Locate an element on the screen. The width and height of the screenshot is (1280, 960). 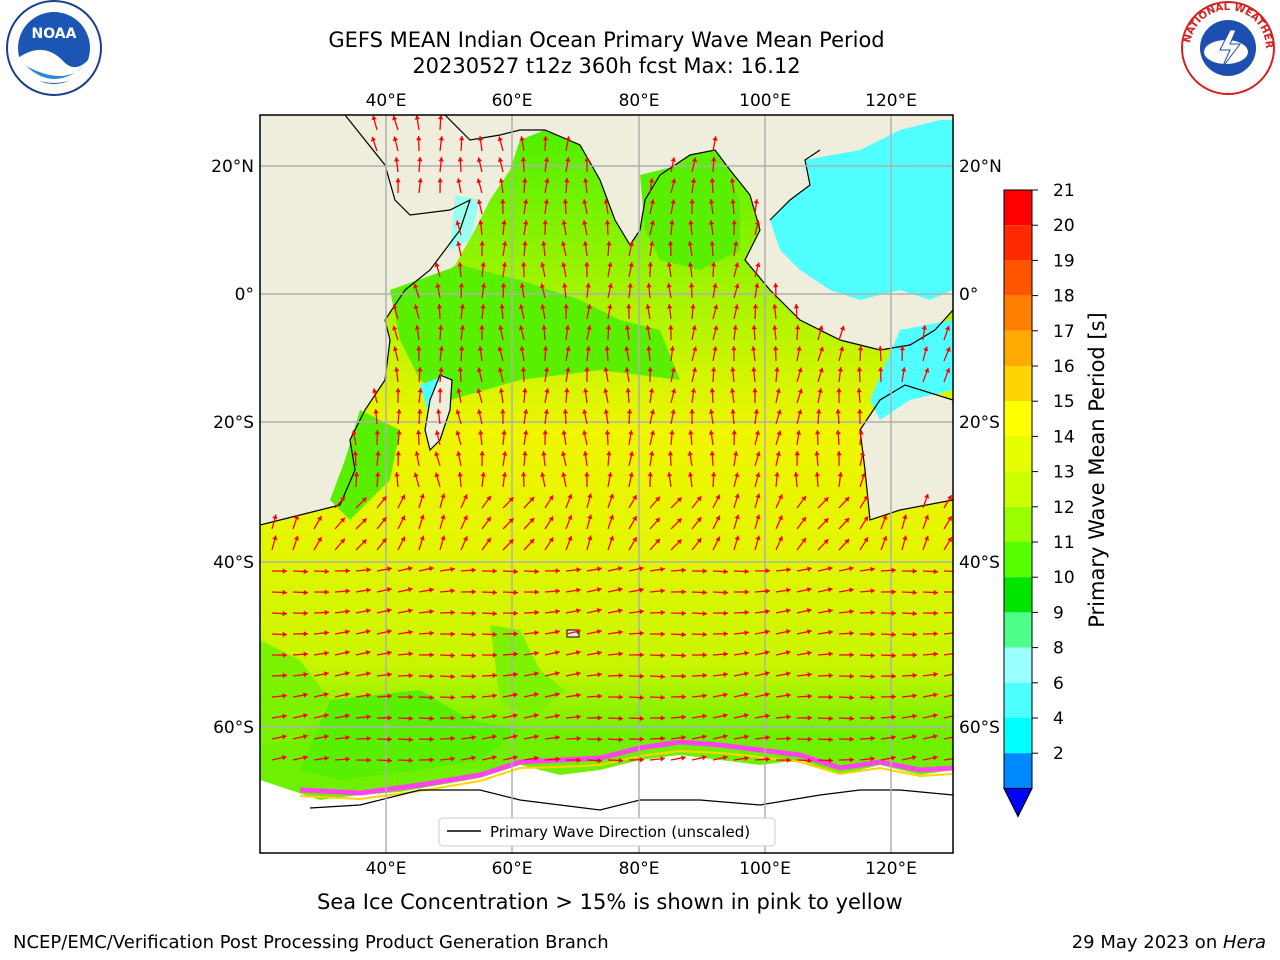
short-period-region is located at coordinates (861, 210).